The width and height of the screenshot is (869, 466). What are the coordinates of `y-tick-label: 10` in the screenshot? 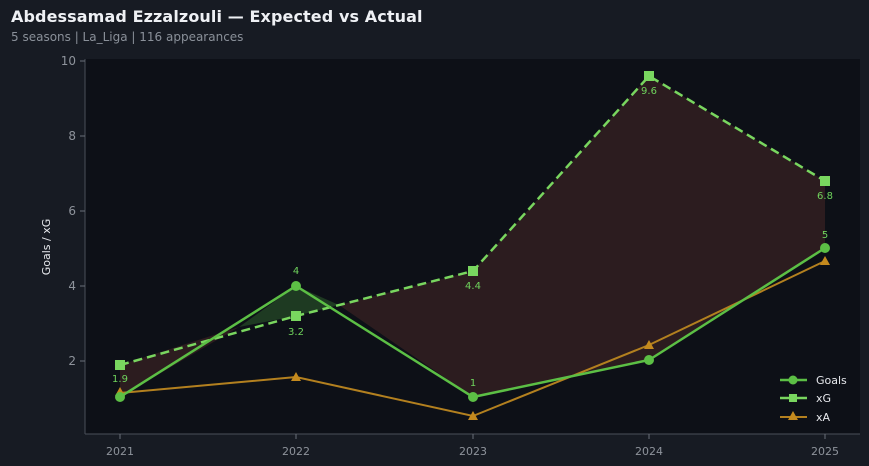 It's located at (68, 61).